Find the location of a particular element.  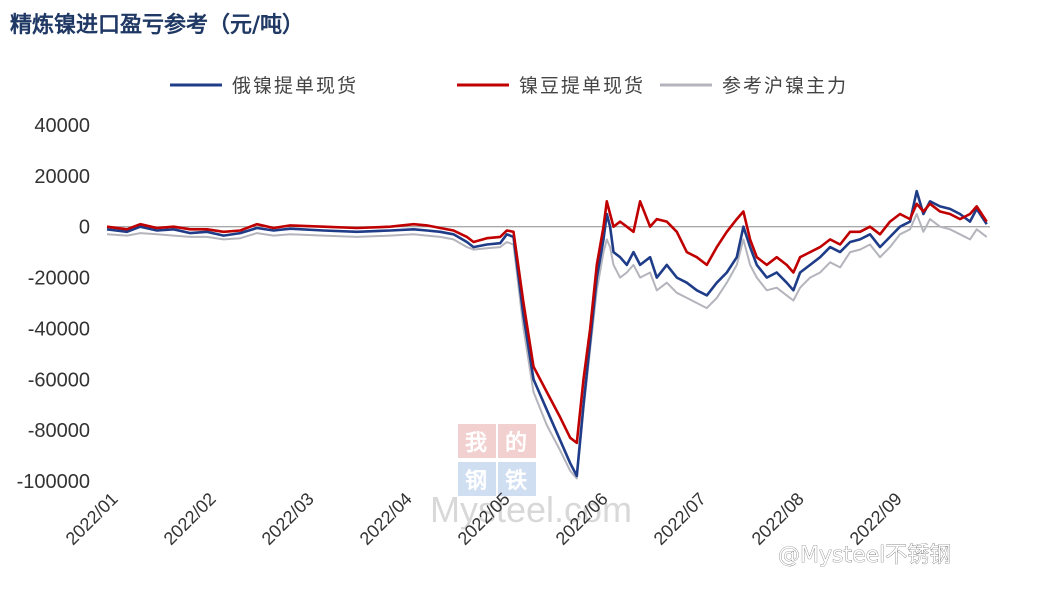

watermark-char-2: 的 is located at coordinates (516, 443).